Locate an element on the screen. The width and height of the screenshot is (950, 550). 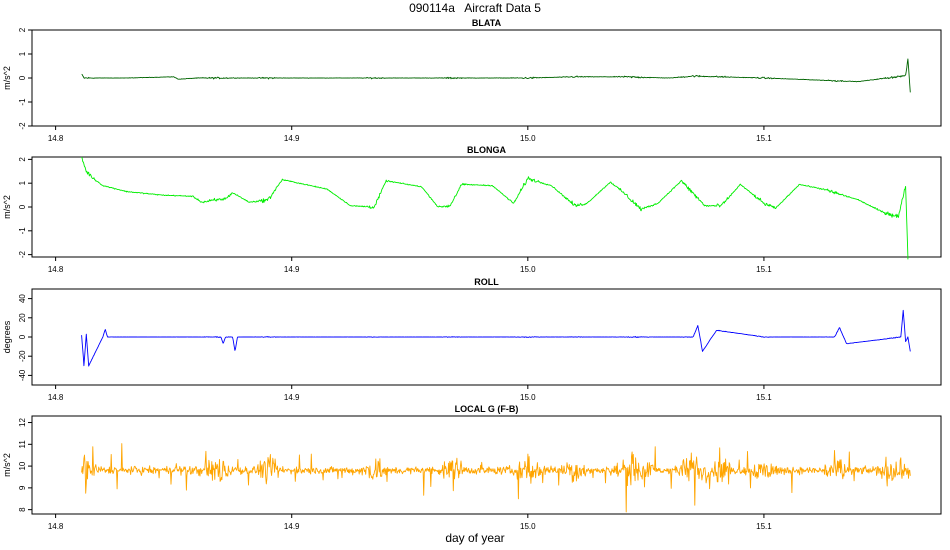
panel-title: BLONGA is located at coordinates (486, 150).